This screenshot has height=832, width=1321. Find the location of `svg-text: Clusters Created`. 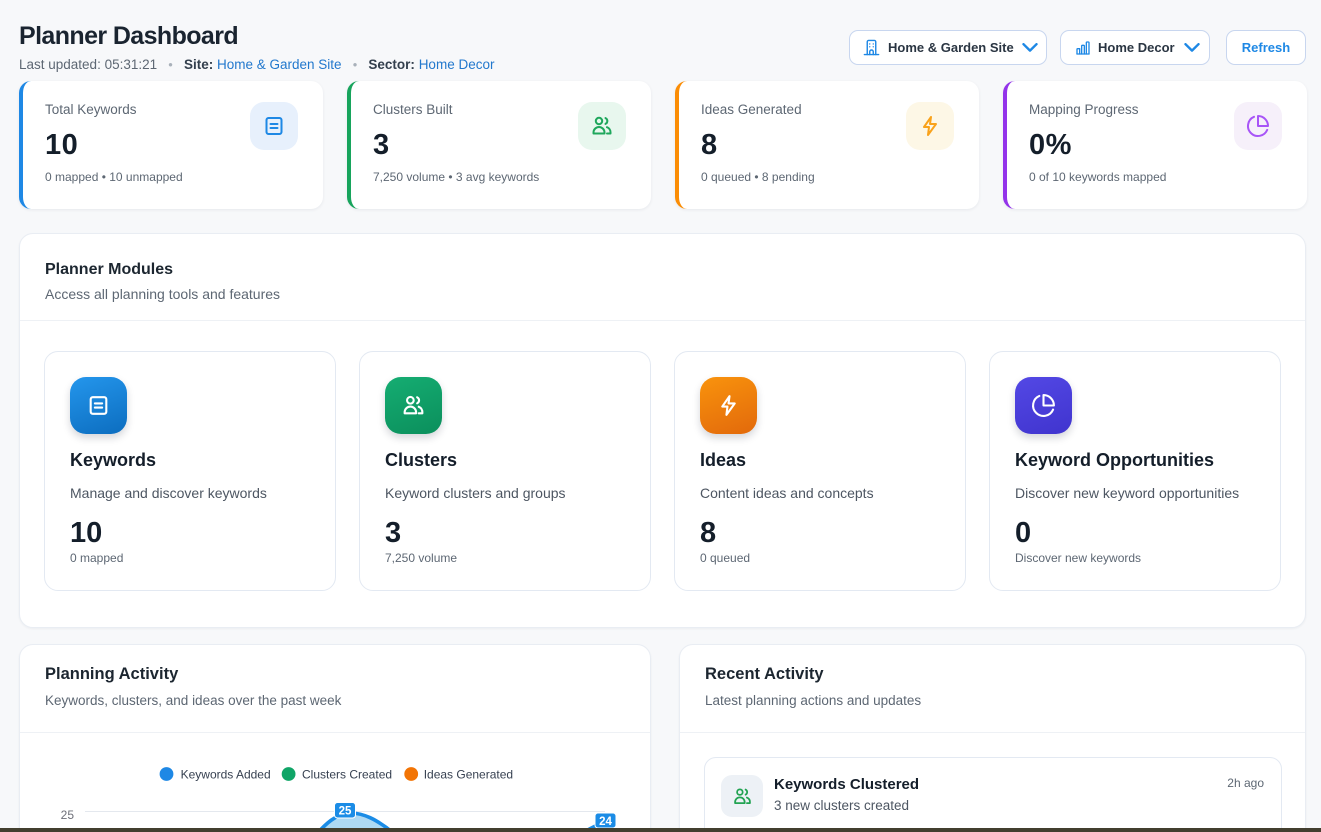

svg-text: Clusters Created is located at coordinates (347, 775).